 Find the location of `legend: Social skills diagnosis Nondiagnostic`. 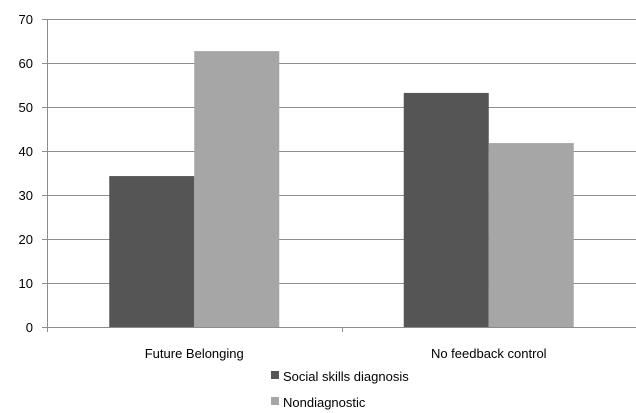

legend: Social skills diagnosis Nondiagnostic is located at coordinates (340, 389).